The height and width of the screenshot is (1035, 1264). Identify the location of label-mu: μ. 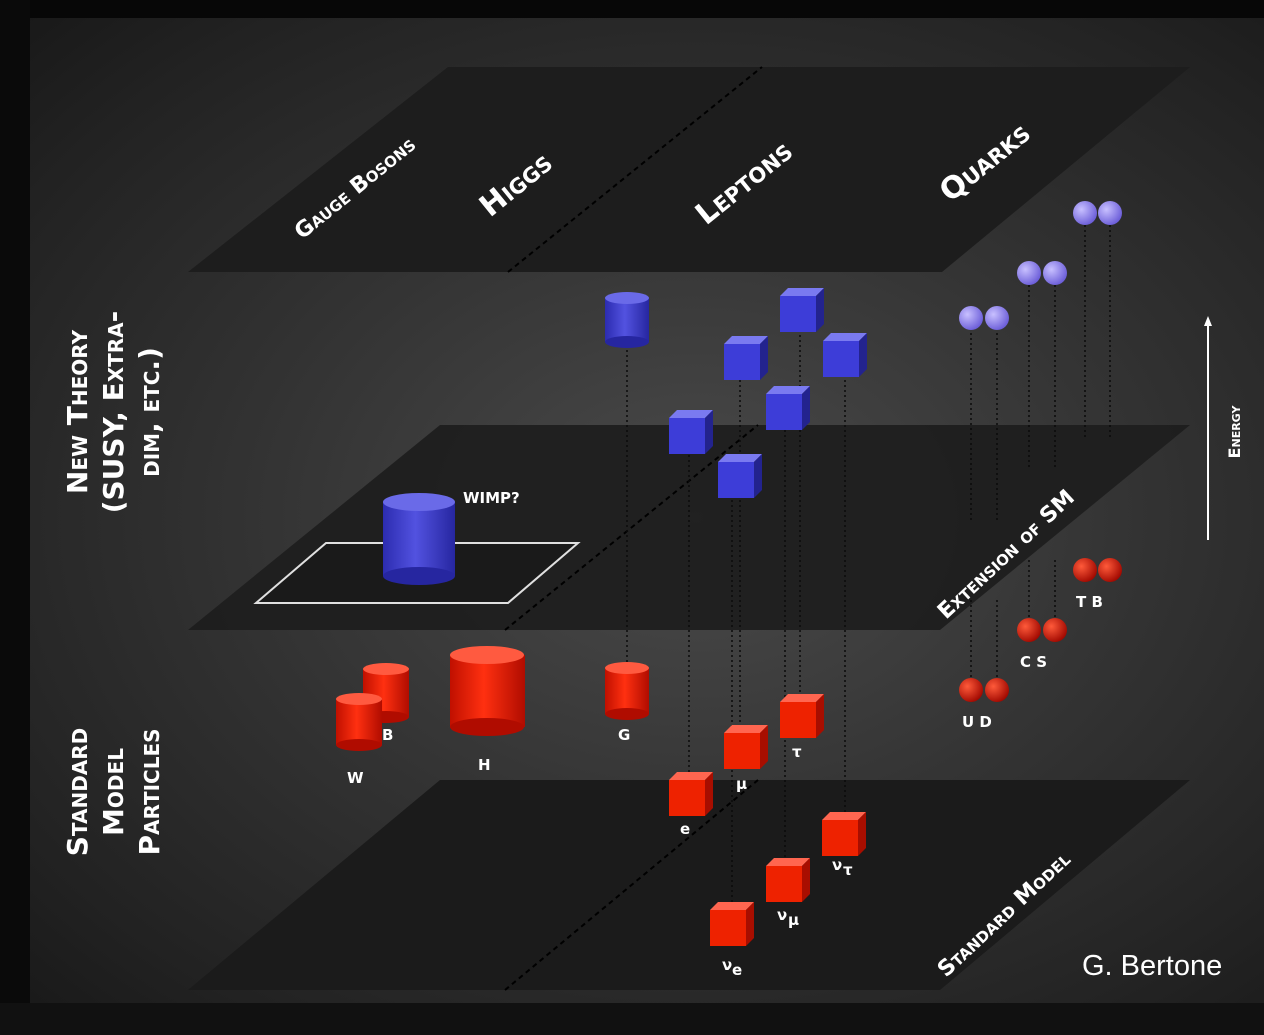
(741, 784).